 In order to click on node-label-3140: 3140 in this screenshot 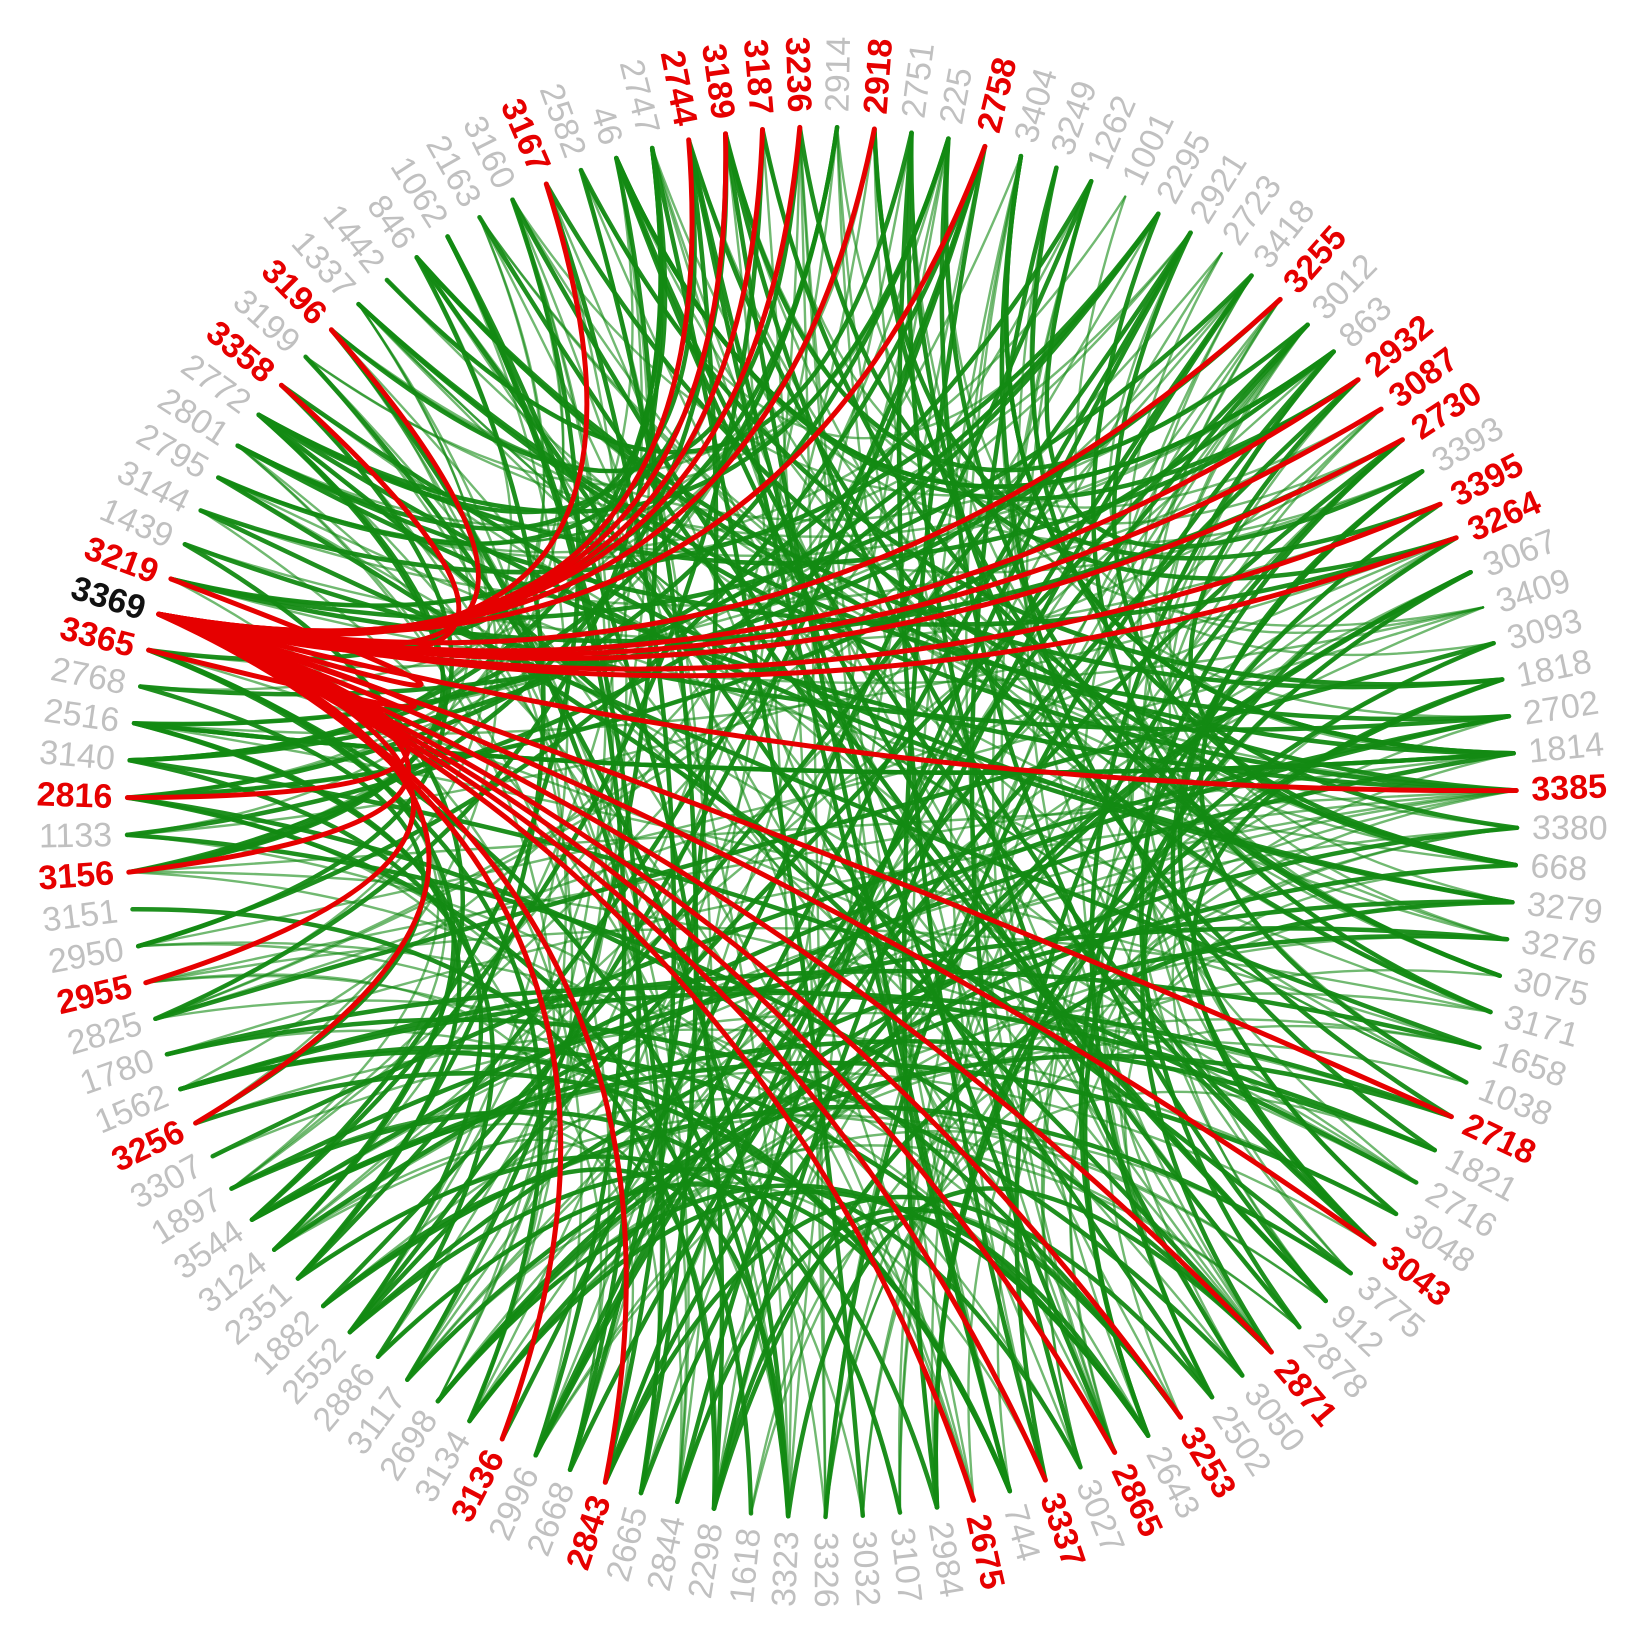, I will do `click(77, 755)`.